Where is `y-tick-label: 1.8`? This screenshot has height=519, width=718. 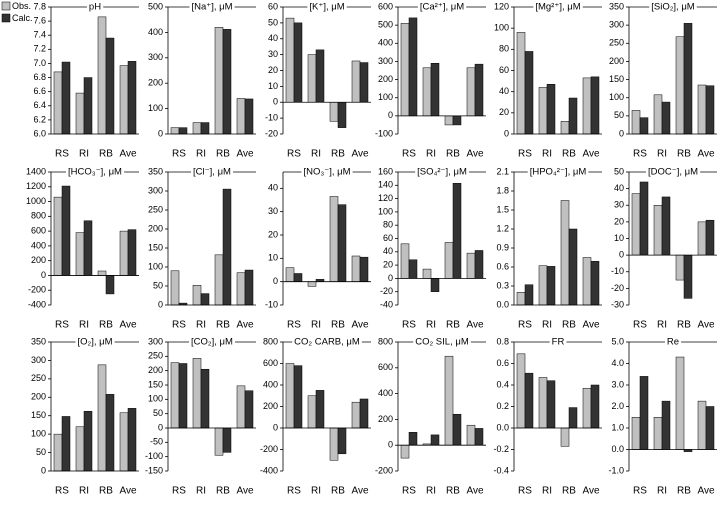
y-tick-label: 1.8 is located at coordinates (502, 190).